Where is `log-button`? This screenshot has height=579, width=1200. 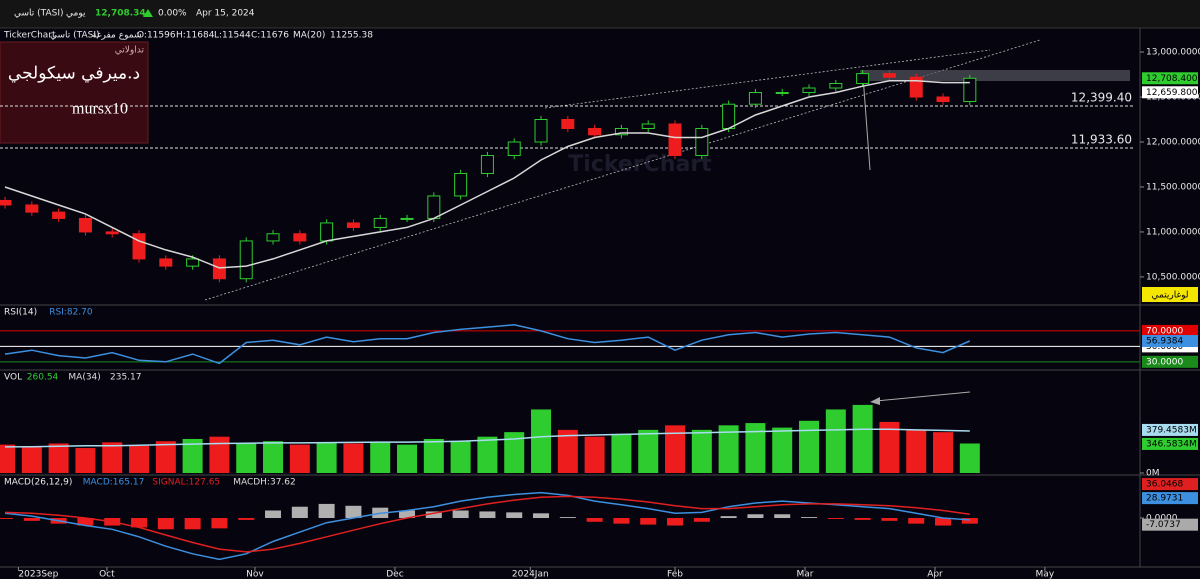
log-button is located at coordinates (1170, 294).